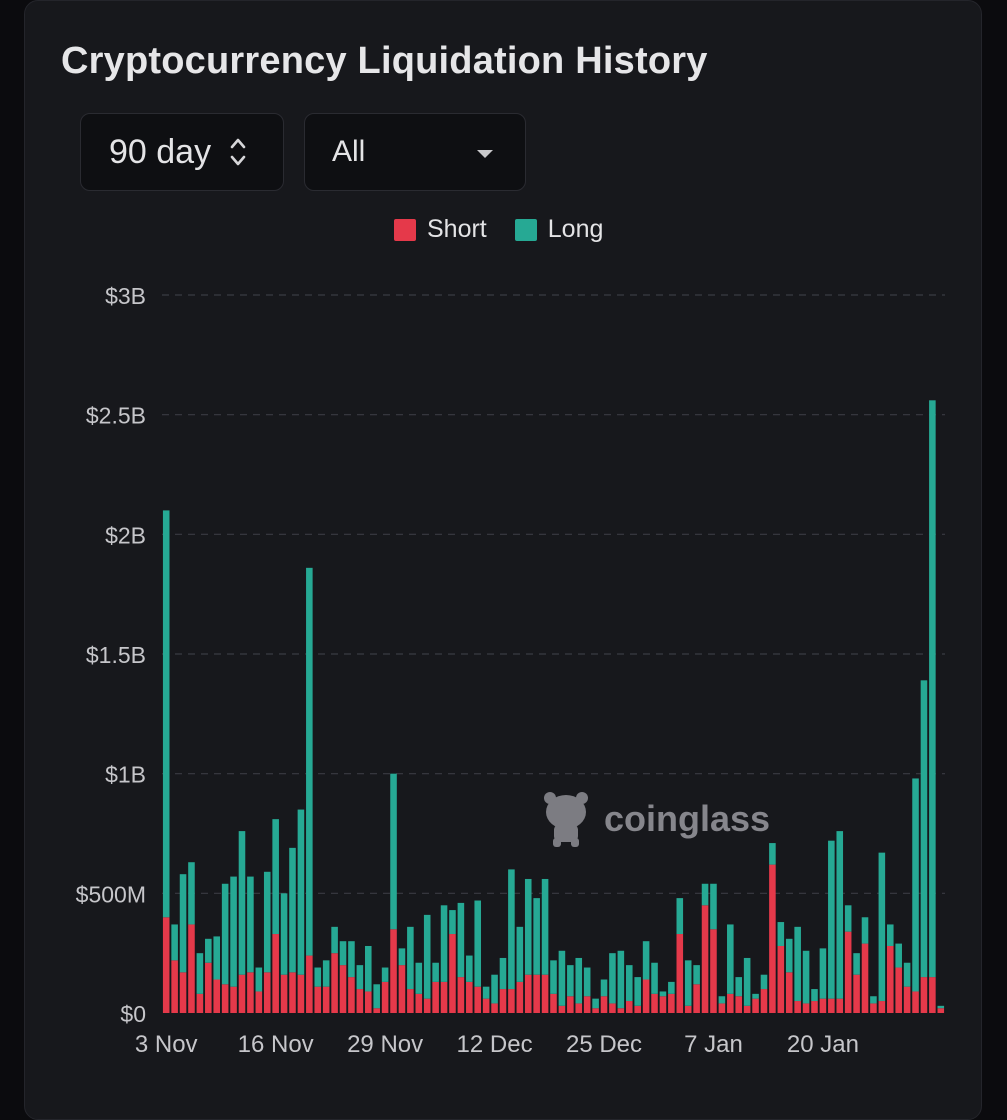 This screenshot has width=1007, height=1120. What do you see at coordinates (125, 535) in the screenshot?
I see `y-tick-label: $2B` at bounding box center [125, 535].